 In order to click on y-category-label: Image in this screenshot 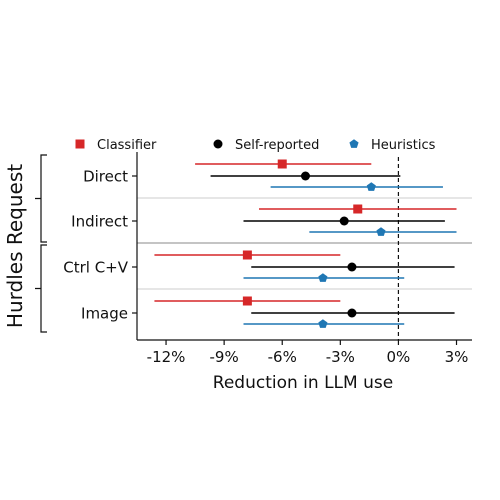, I will do `click(104, 314)`.